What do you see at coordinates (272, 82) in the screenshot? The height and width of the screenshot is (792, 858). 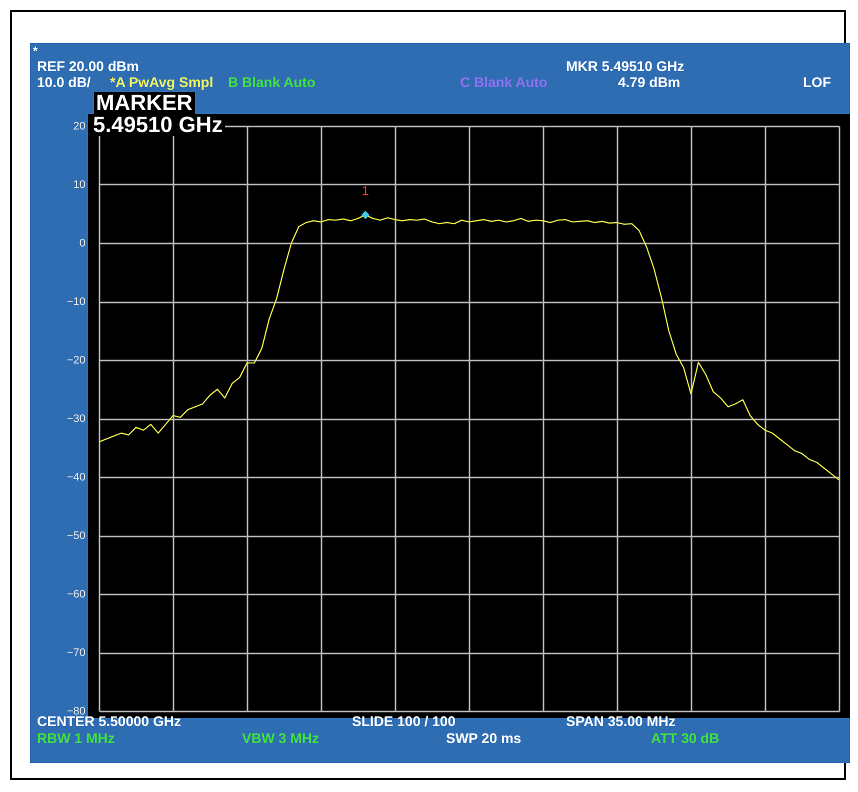 I see `text: B Blank Auto` at bounding box center [272, 82].